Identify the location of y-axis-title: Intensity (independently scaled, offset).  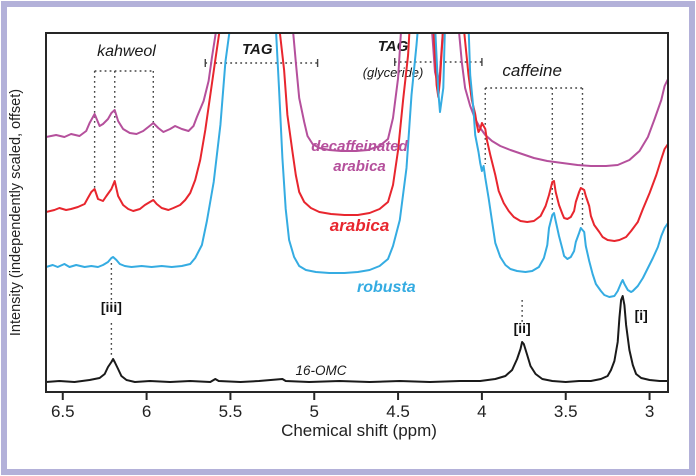
(16, 212).